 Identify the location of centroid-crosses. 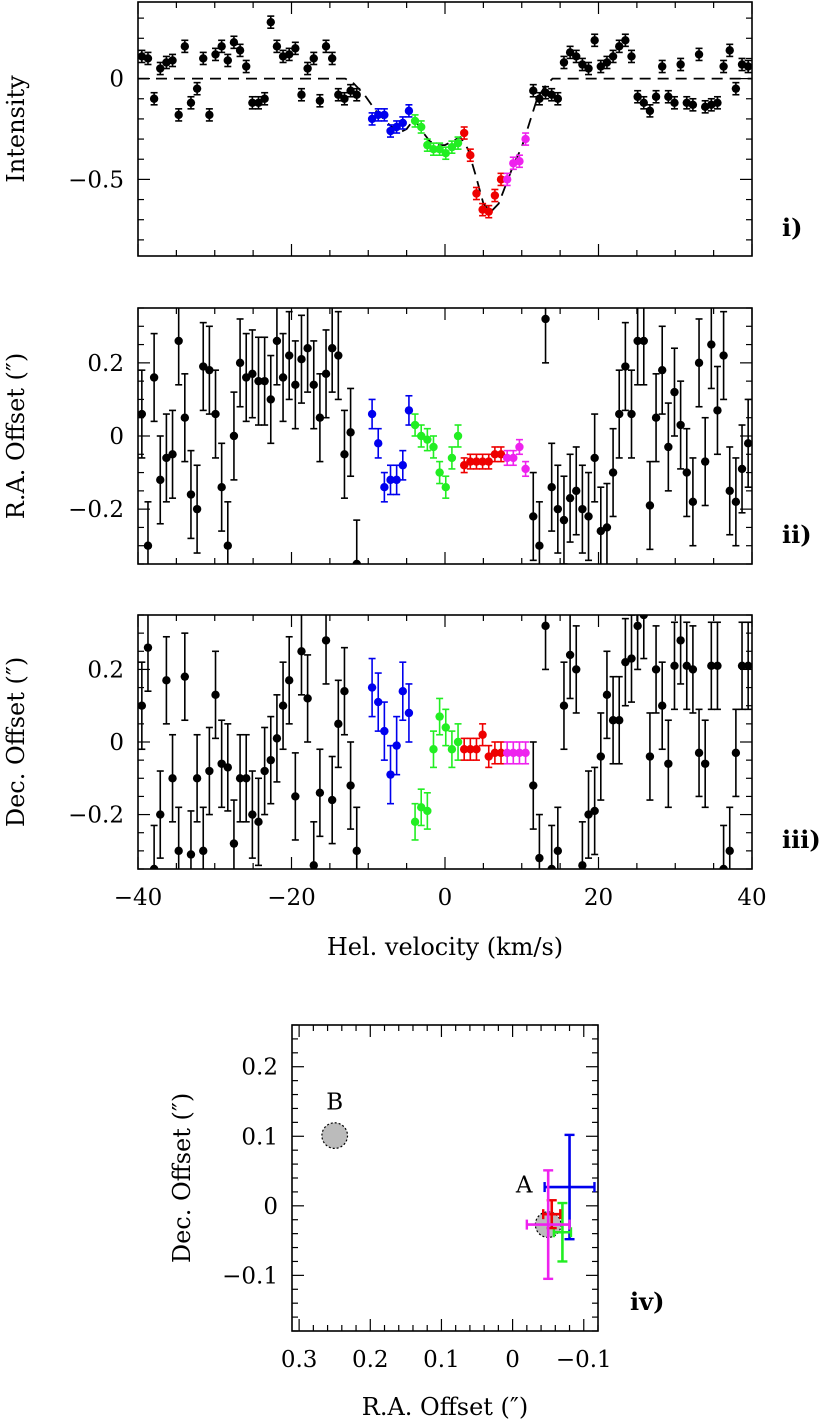
(560, 1207).